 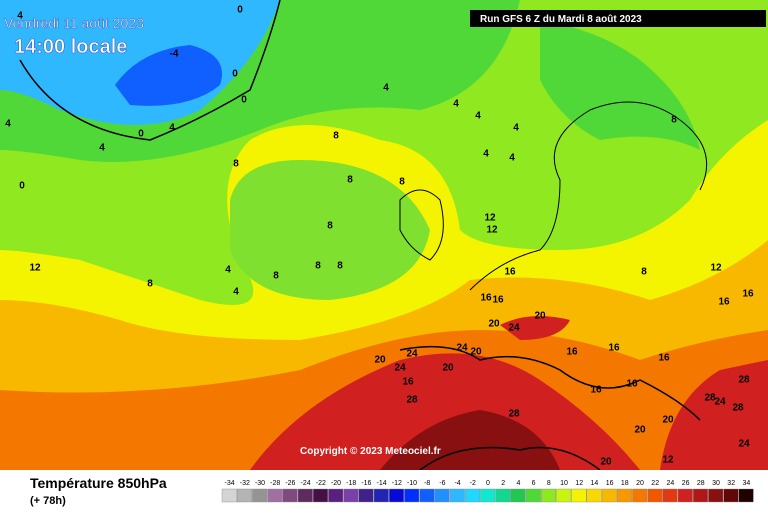 What do you see at coordinates (716, 483) in the screenshot?
I see `scale-label: 30` at bounding box center [716, 483].